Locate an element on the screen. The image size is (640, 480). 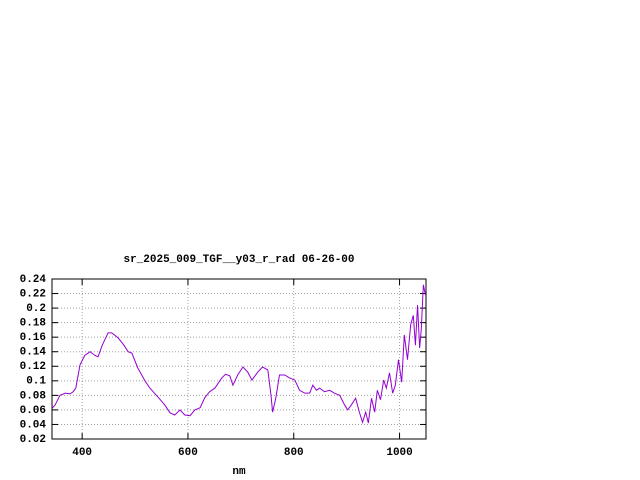
x-tick-label: 800 is located at coordinates (294, 453).